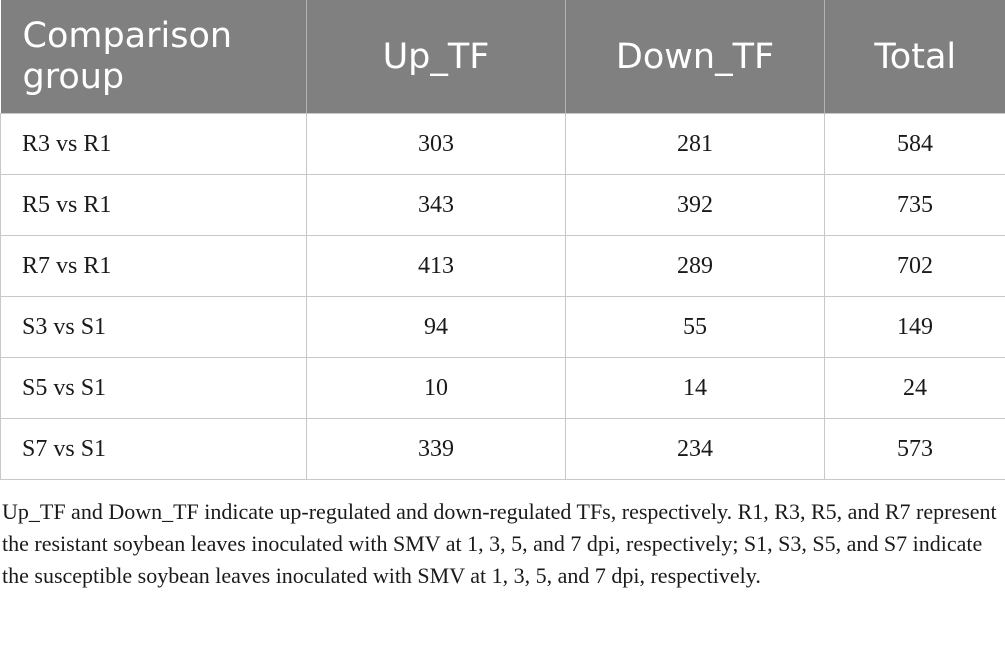 This screenshot has width=1005, height=647. What do you see at coordinates (914, 327) in the screenshot?
I see `cell-total: 149` at bounding box center [914, 327].